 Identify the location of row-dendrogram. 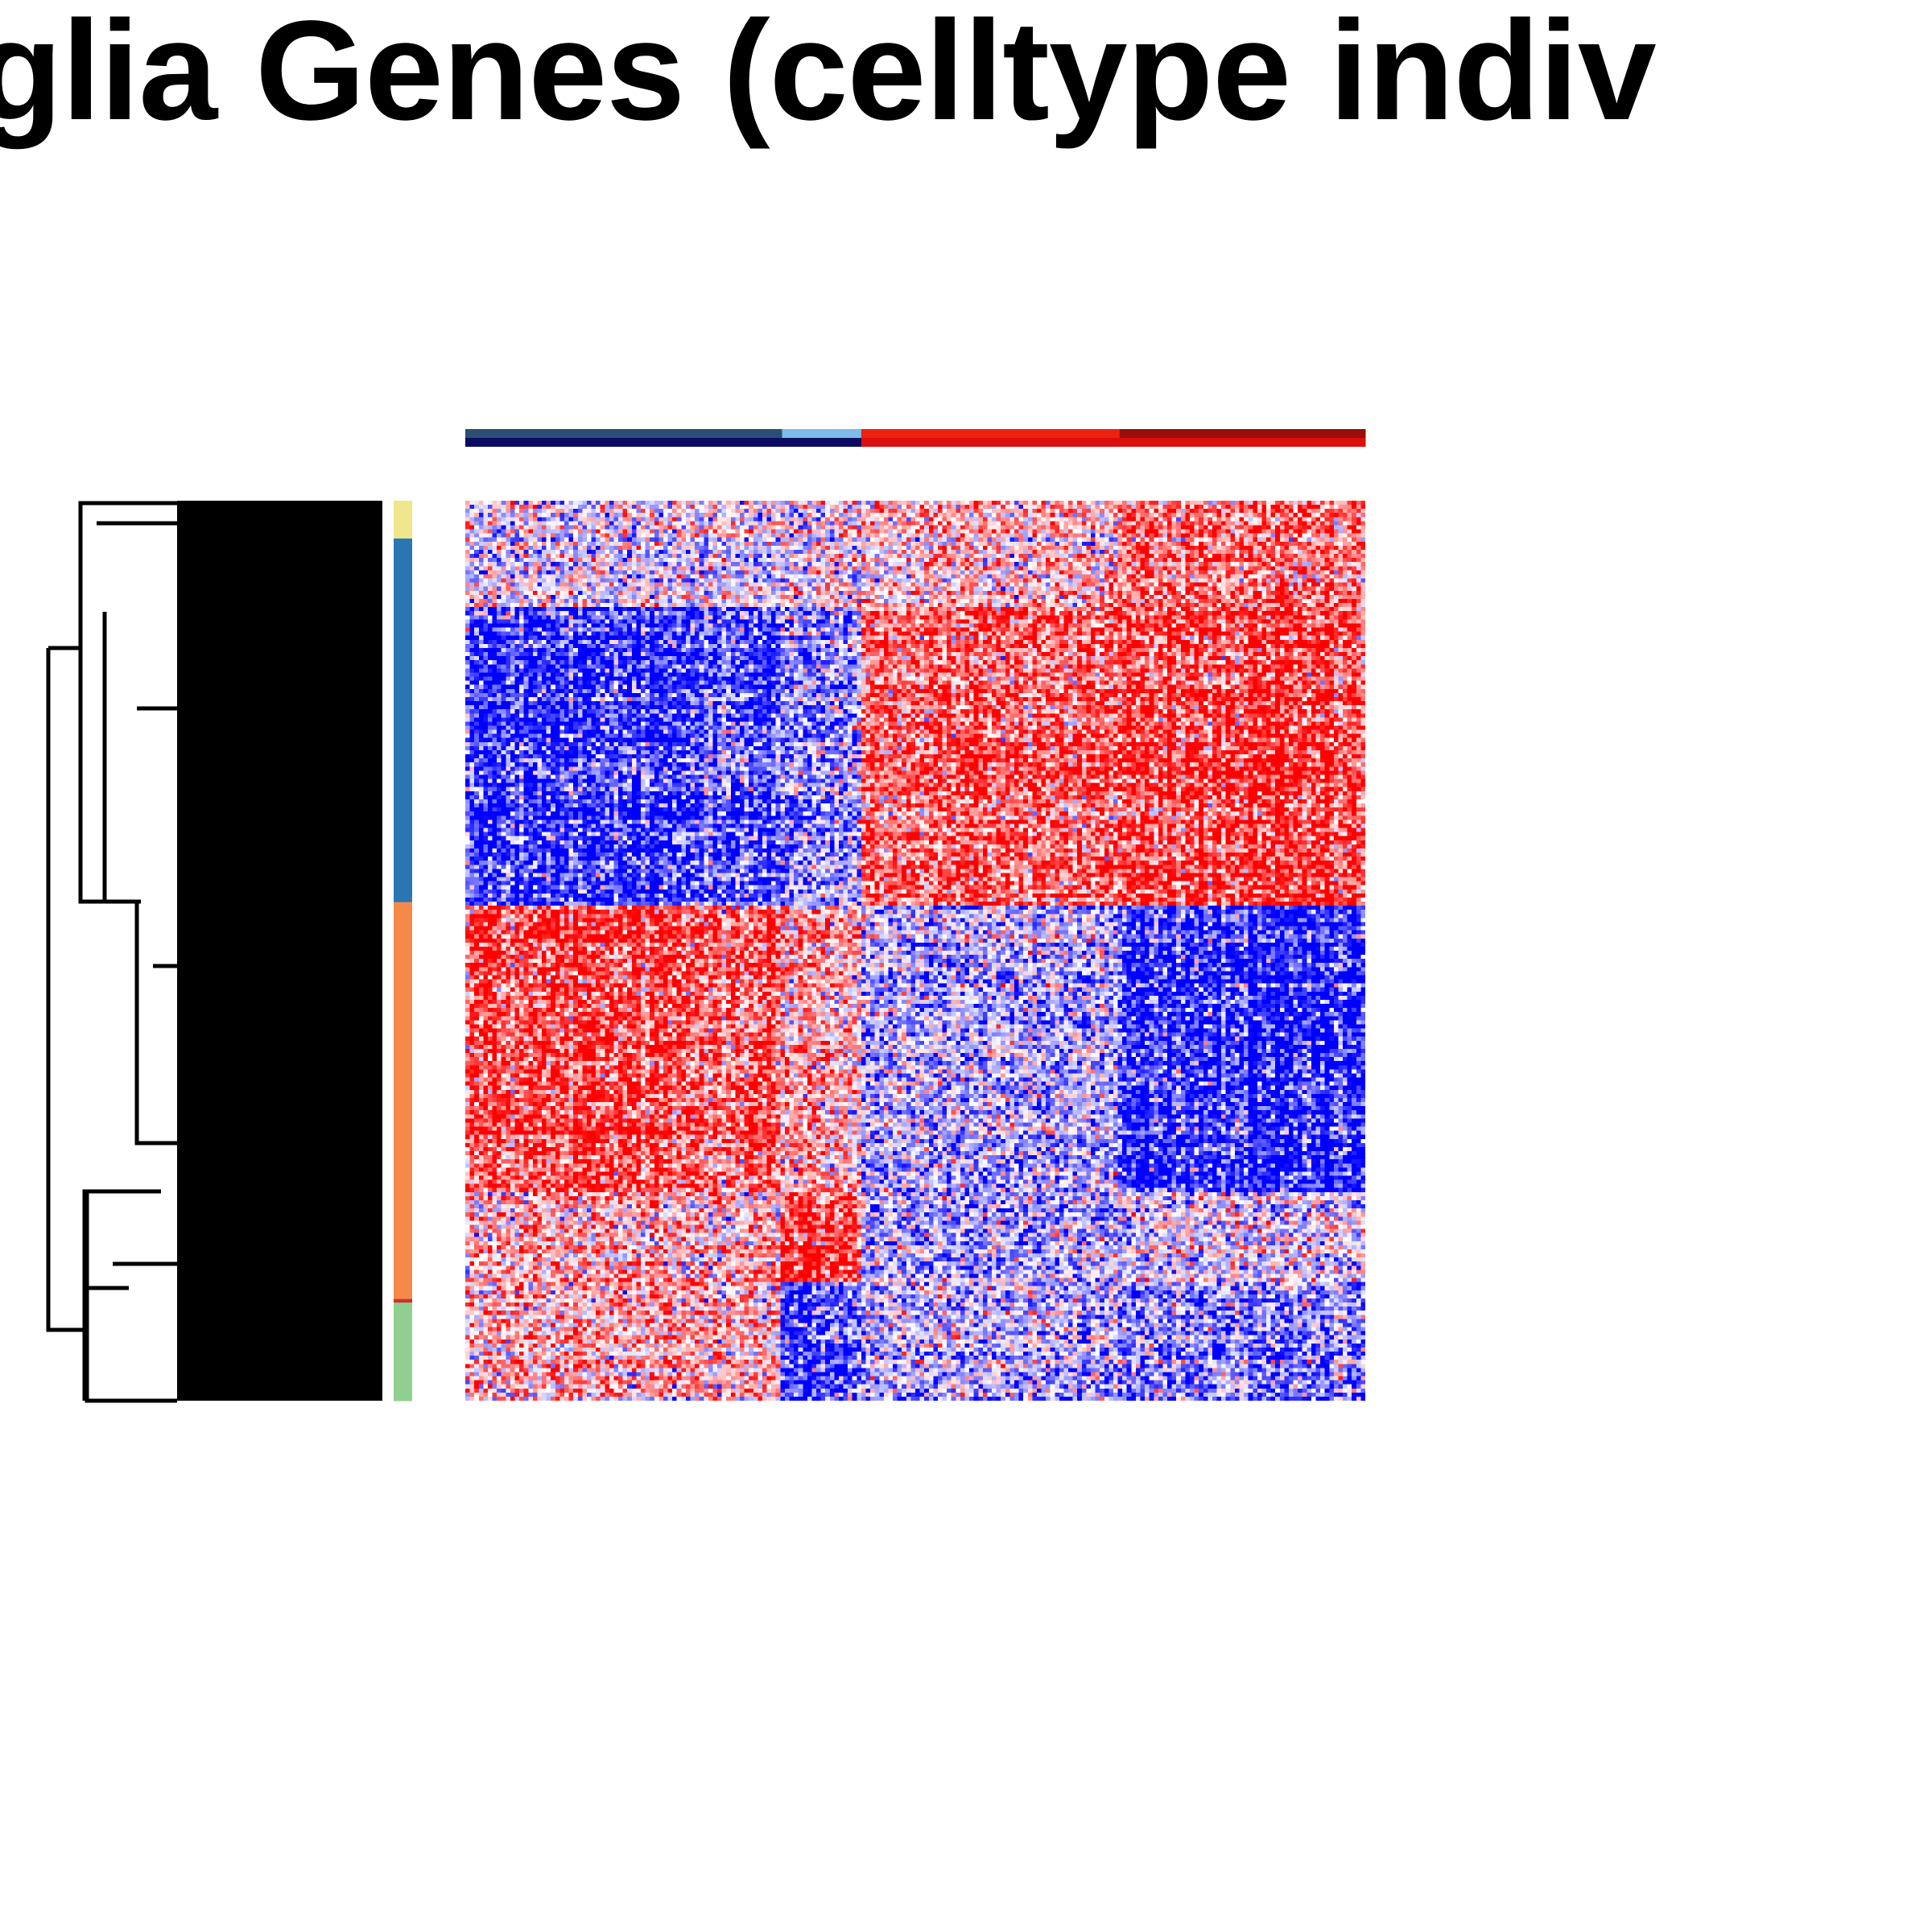
(214, 952).